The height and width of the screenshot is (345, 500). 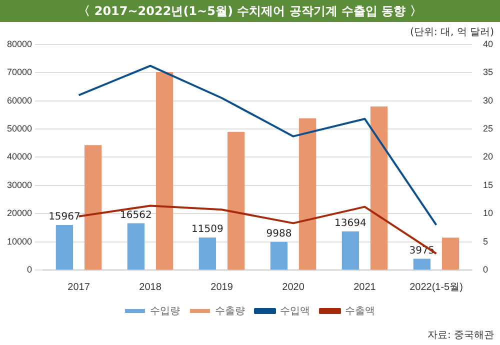 I want to click on data-label: 11509, so click(x=208, y=230).